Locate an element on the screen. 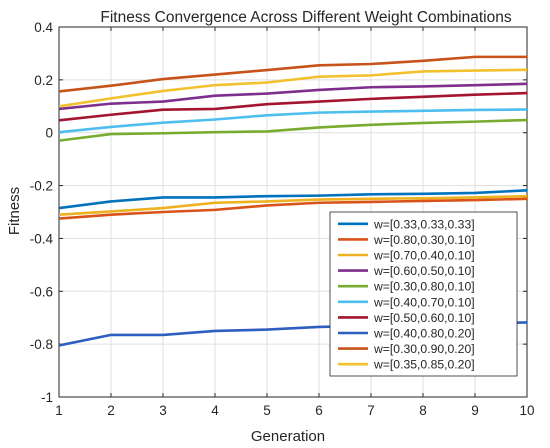  x-tick-label: 2 is located at coordinates (111, 410).